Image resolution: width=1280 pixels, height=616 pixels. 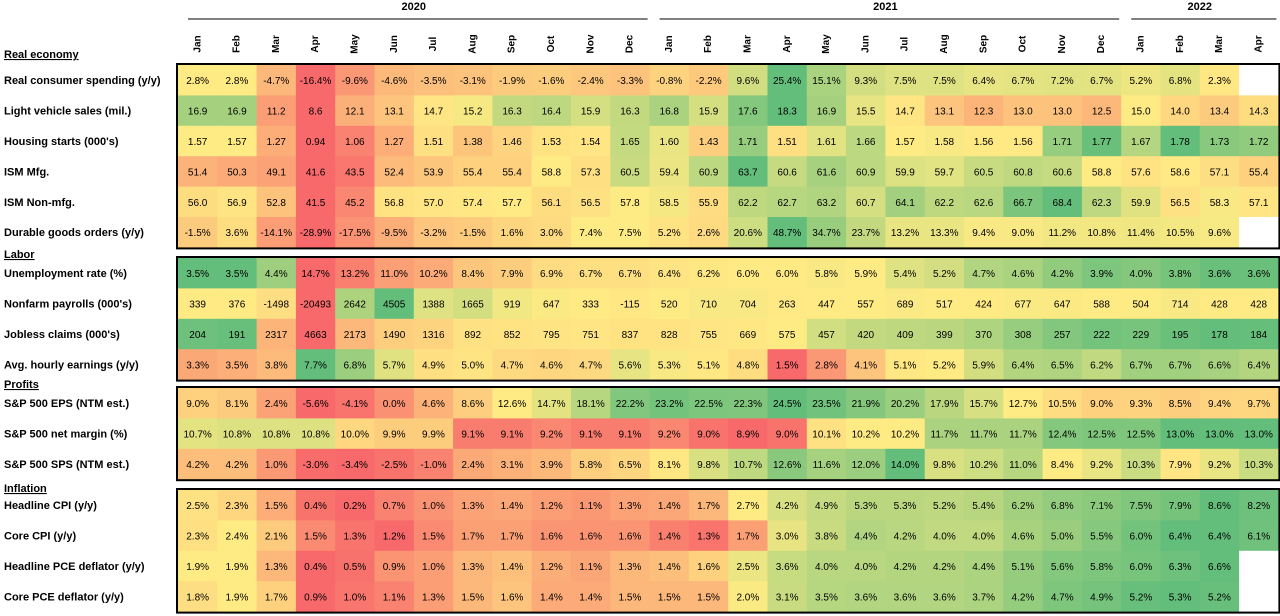 I want to click on cell-value: 14.0, so click(x=1180, y=112).